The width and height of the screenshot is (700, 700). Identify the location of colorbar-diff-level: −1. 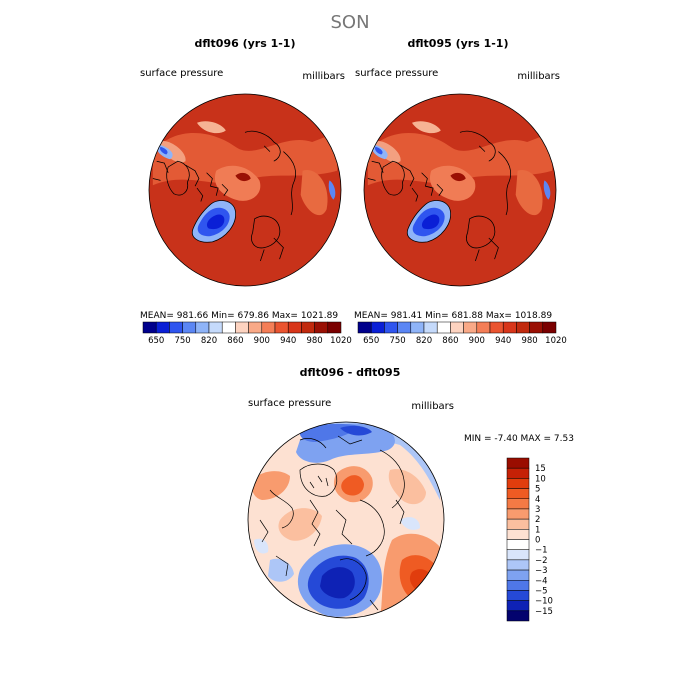
(541, 551).